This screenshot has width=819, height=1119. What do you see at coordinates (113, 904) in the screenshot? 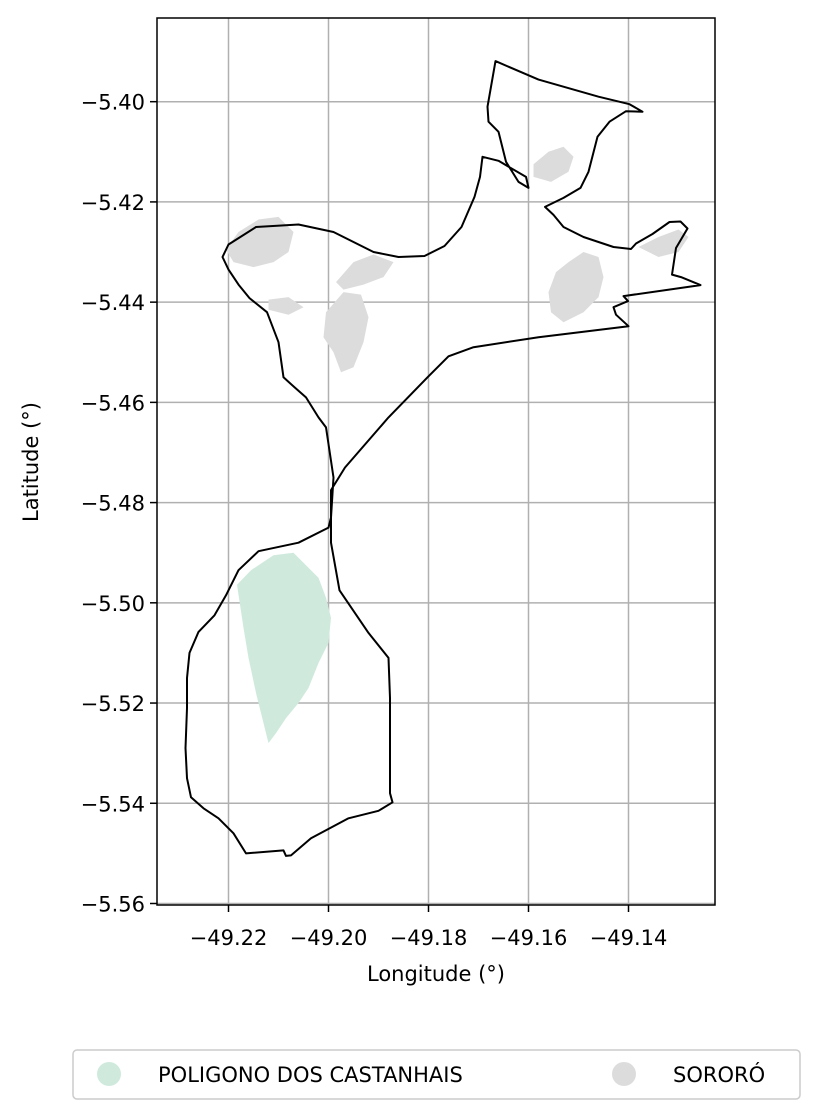
I see `y-tick-label: −5.56` at bounding box center [113, 904].